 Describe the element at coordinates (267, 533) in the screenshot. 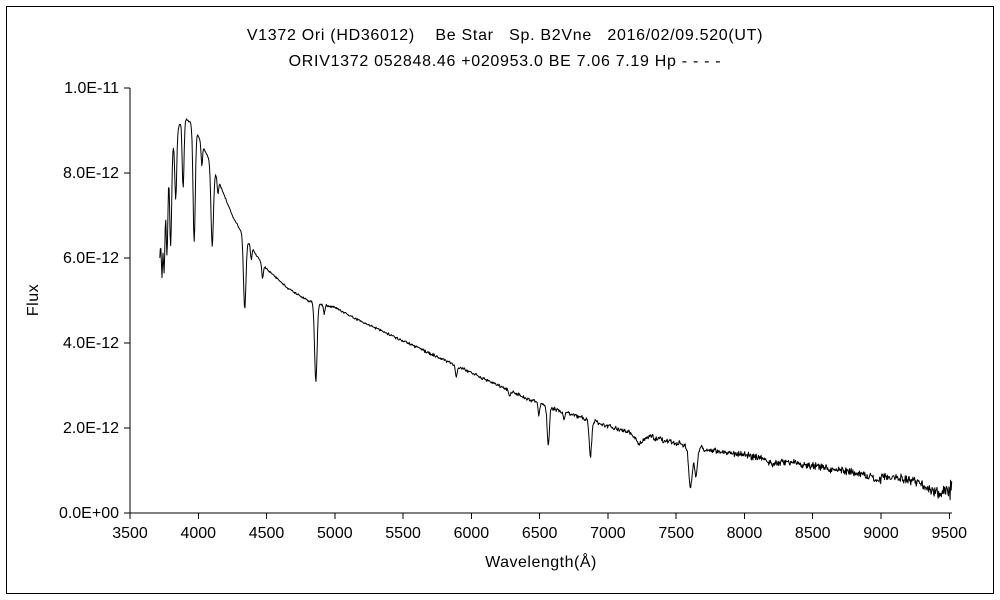

I see `x-tick-label: 4500` at that location.